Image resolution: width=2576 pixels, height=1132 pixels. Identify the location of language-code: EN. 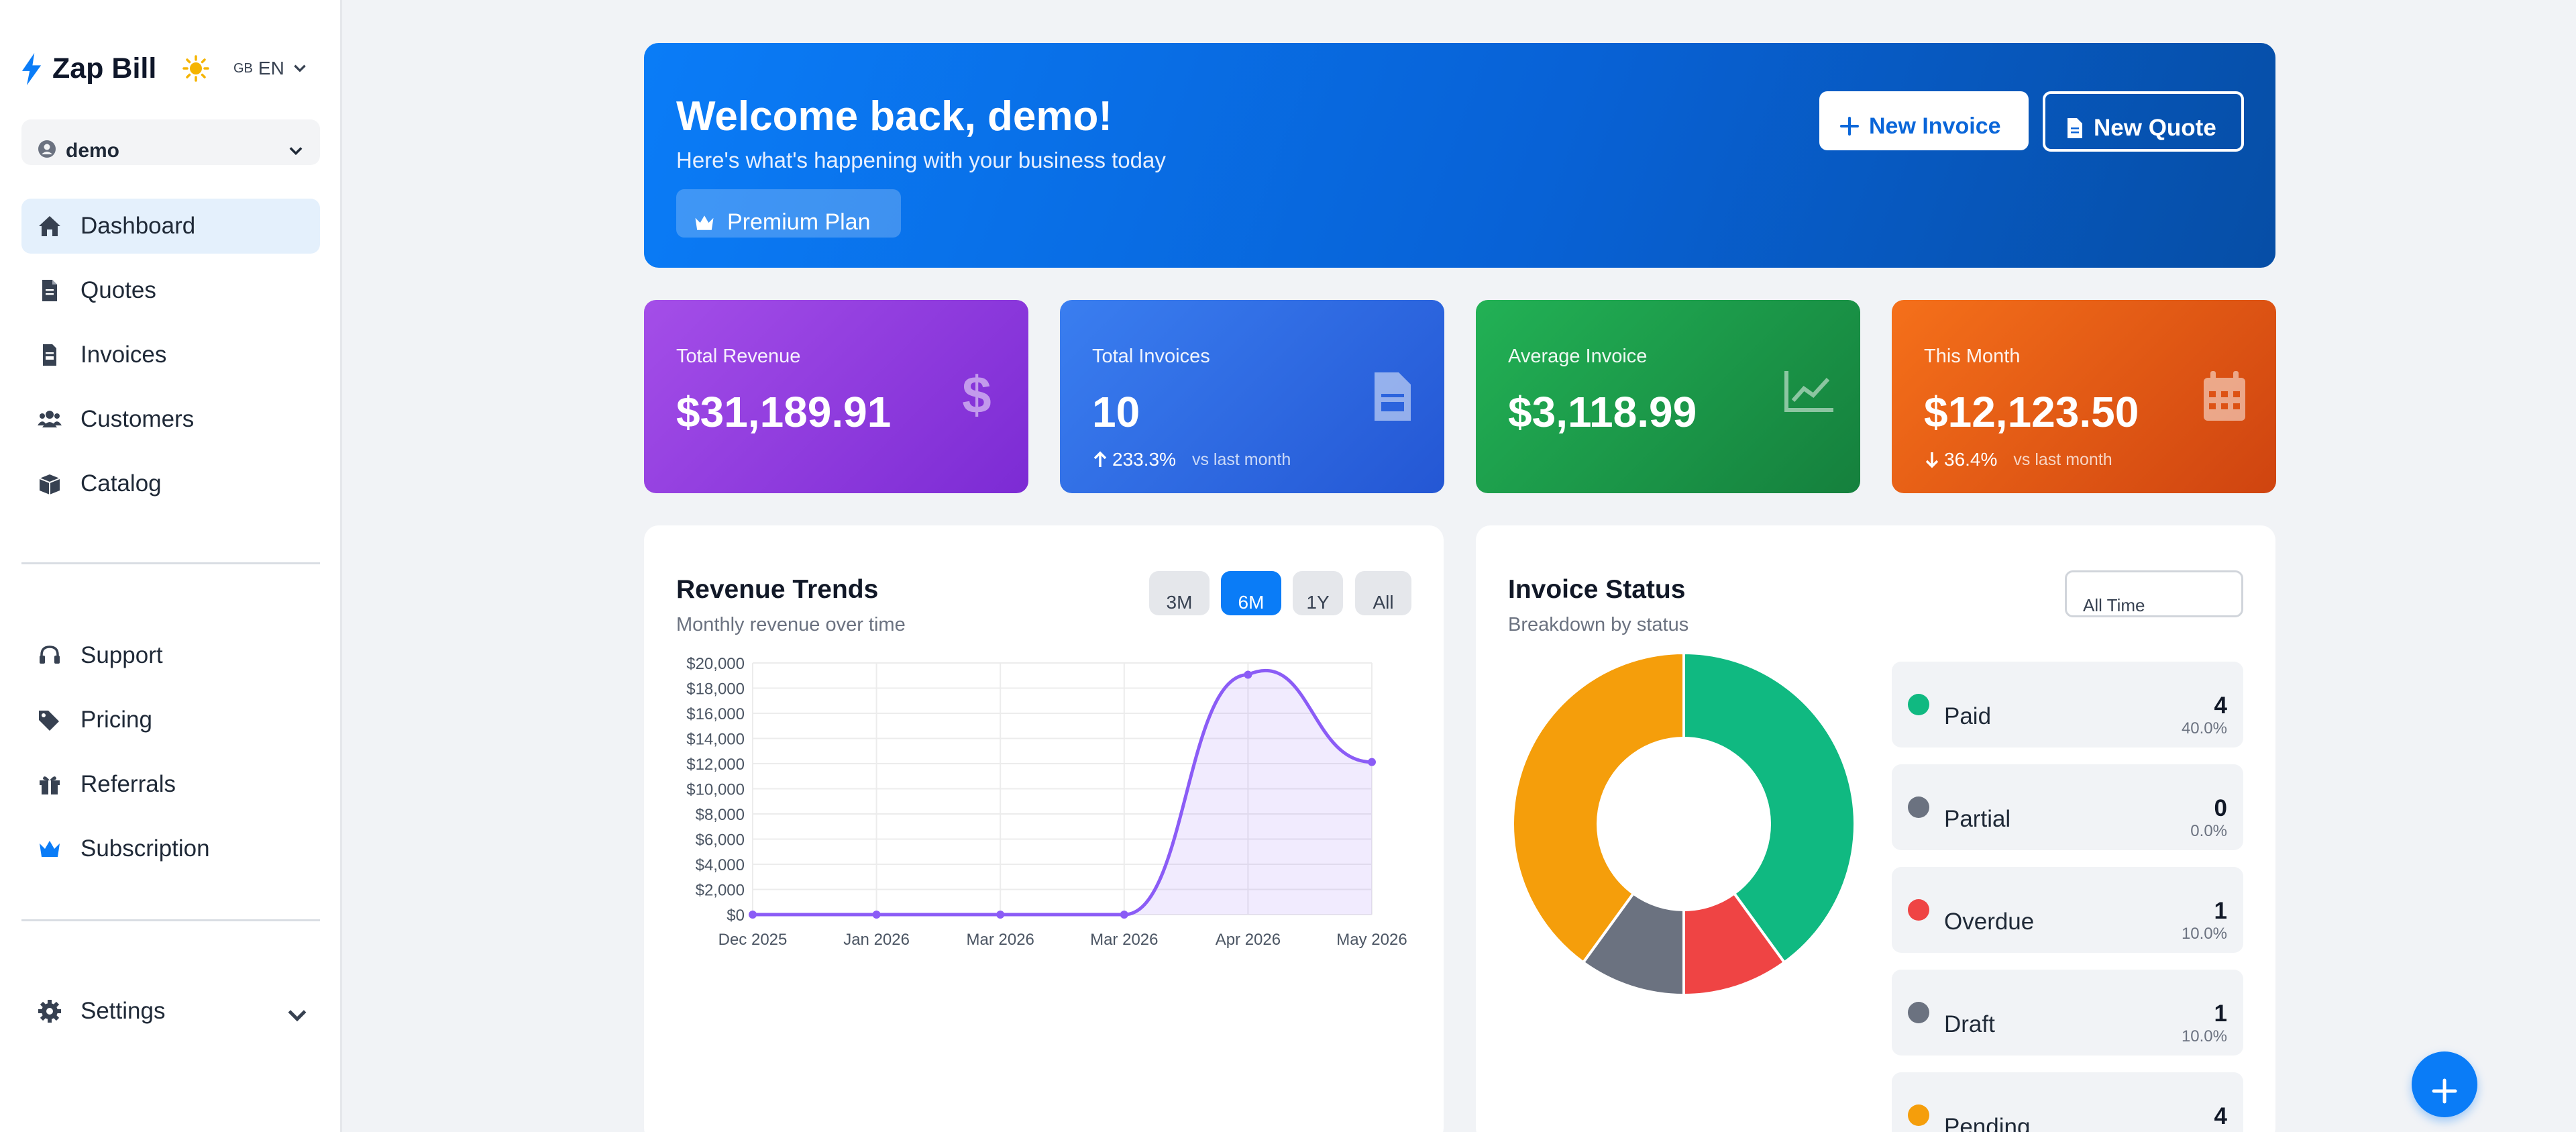
(271, 68).